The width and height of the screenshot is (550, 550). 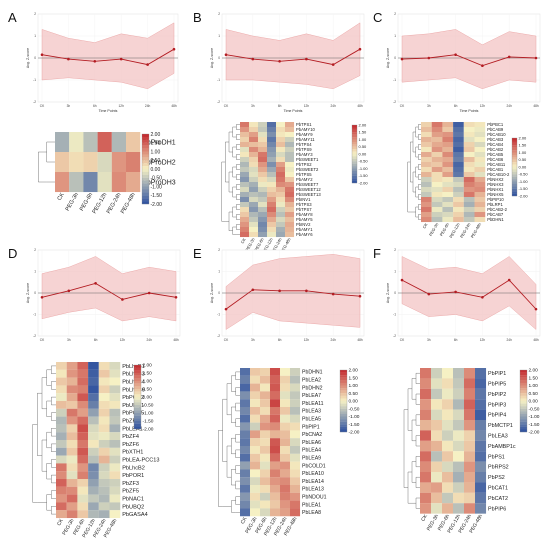 I want to click on x-tick-label: CK, so click(x=402, y=106).